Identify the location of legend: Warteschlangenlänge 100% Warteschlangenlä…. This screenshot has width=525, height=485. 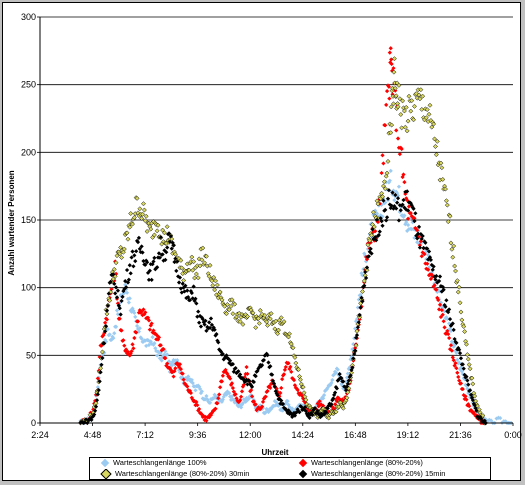
(290, 468).